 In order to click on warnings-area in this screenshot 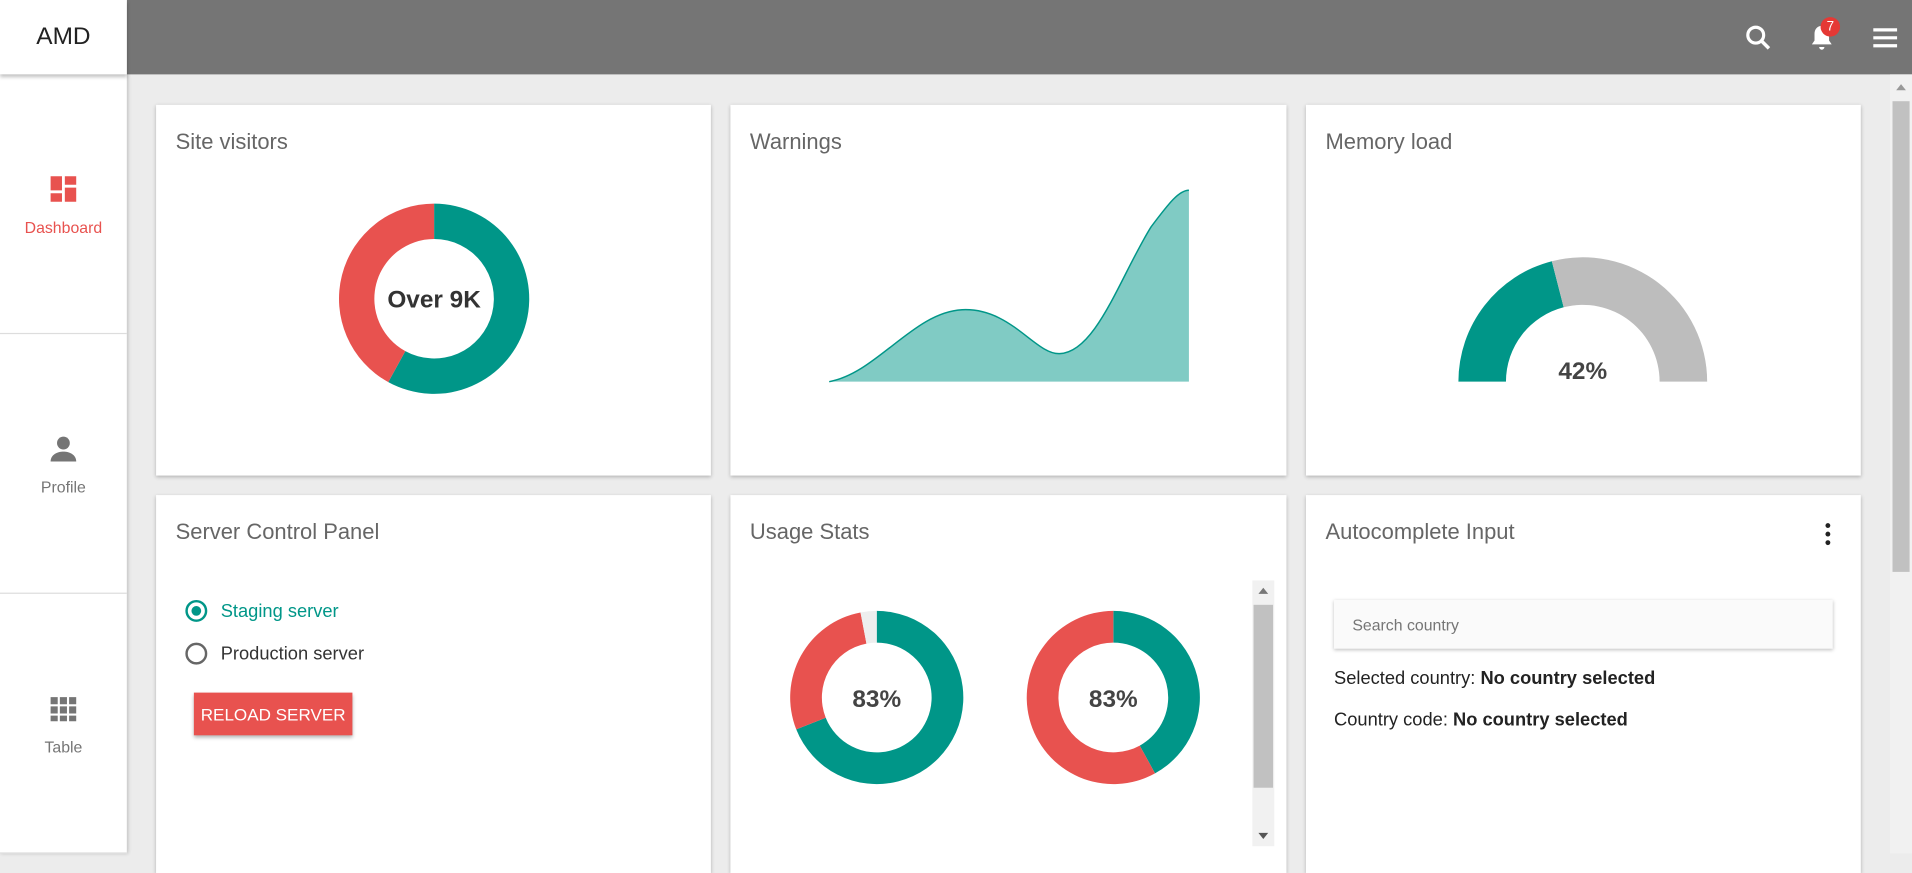, I will do `click(1009, 286)`.